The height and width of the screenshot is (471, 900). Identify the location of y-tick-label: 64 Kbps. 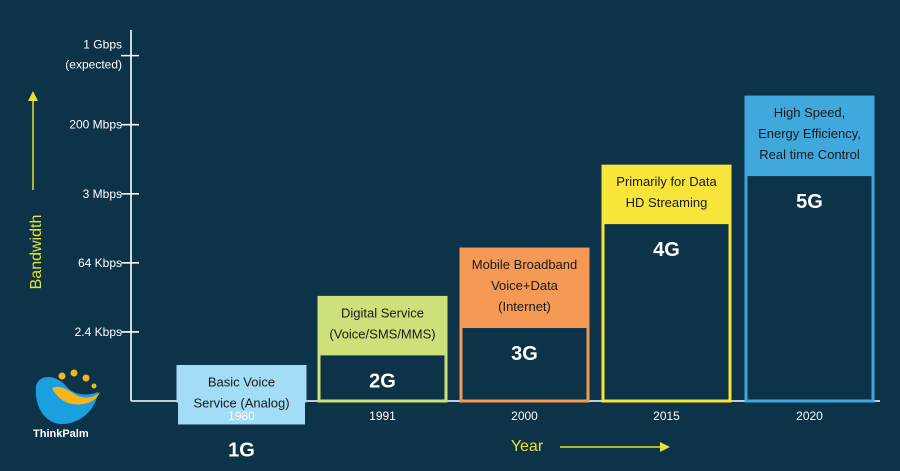
(100, 263).